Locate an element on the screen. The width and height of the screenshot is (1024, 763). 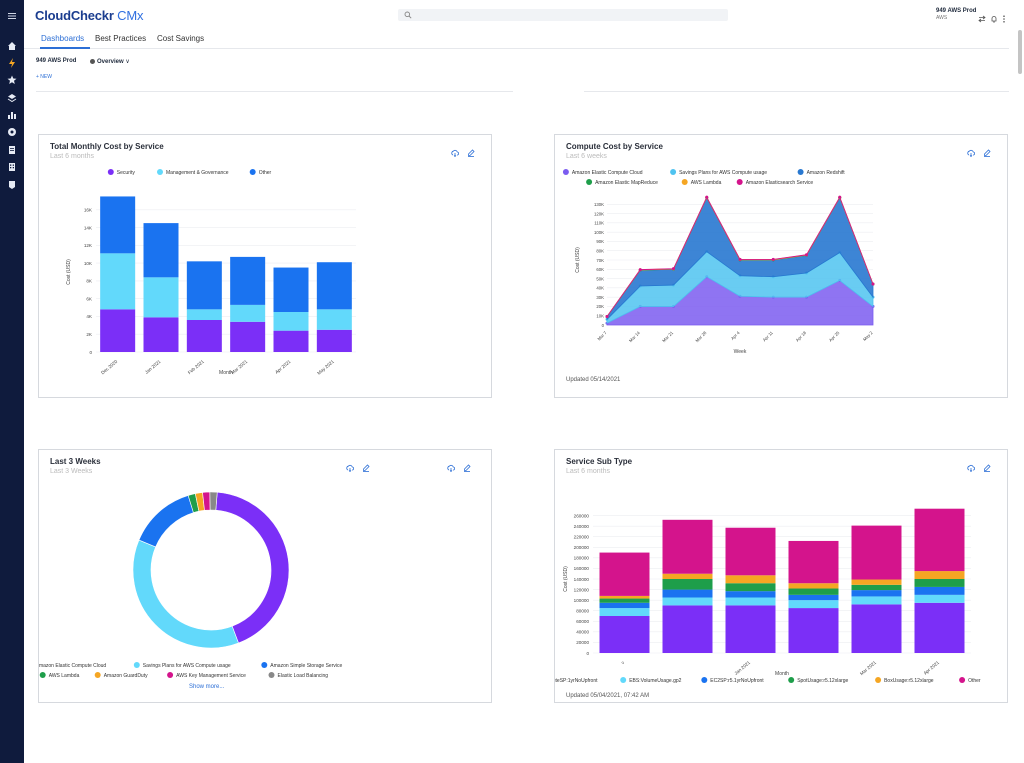
search-icon is located at coordinates (408, 15).